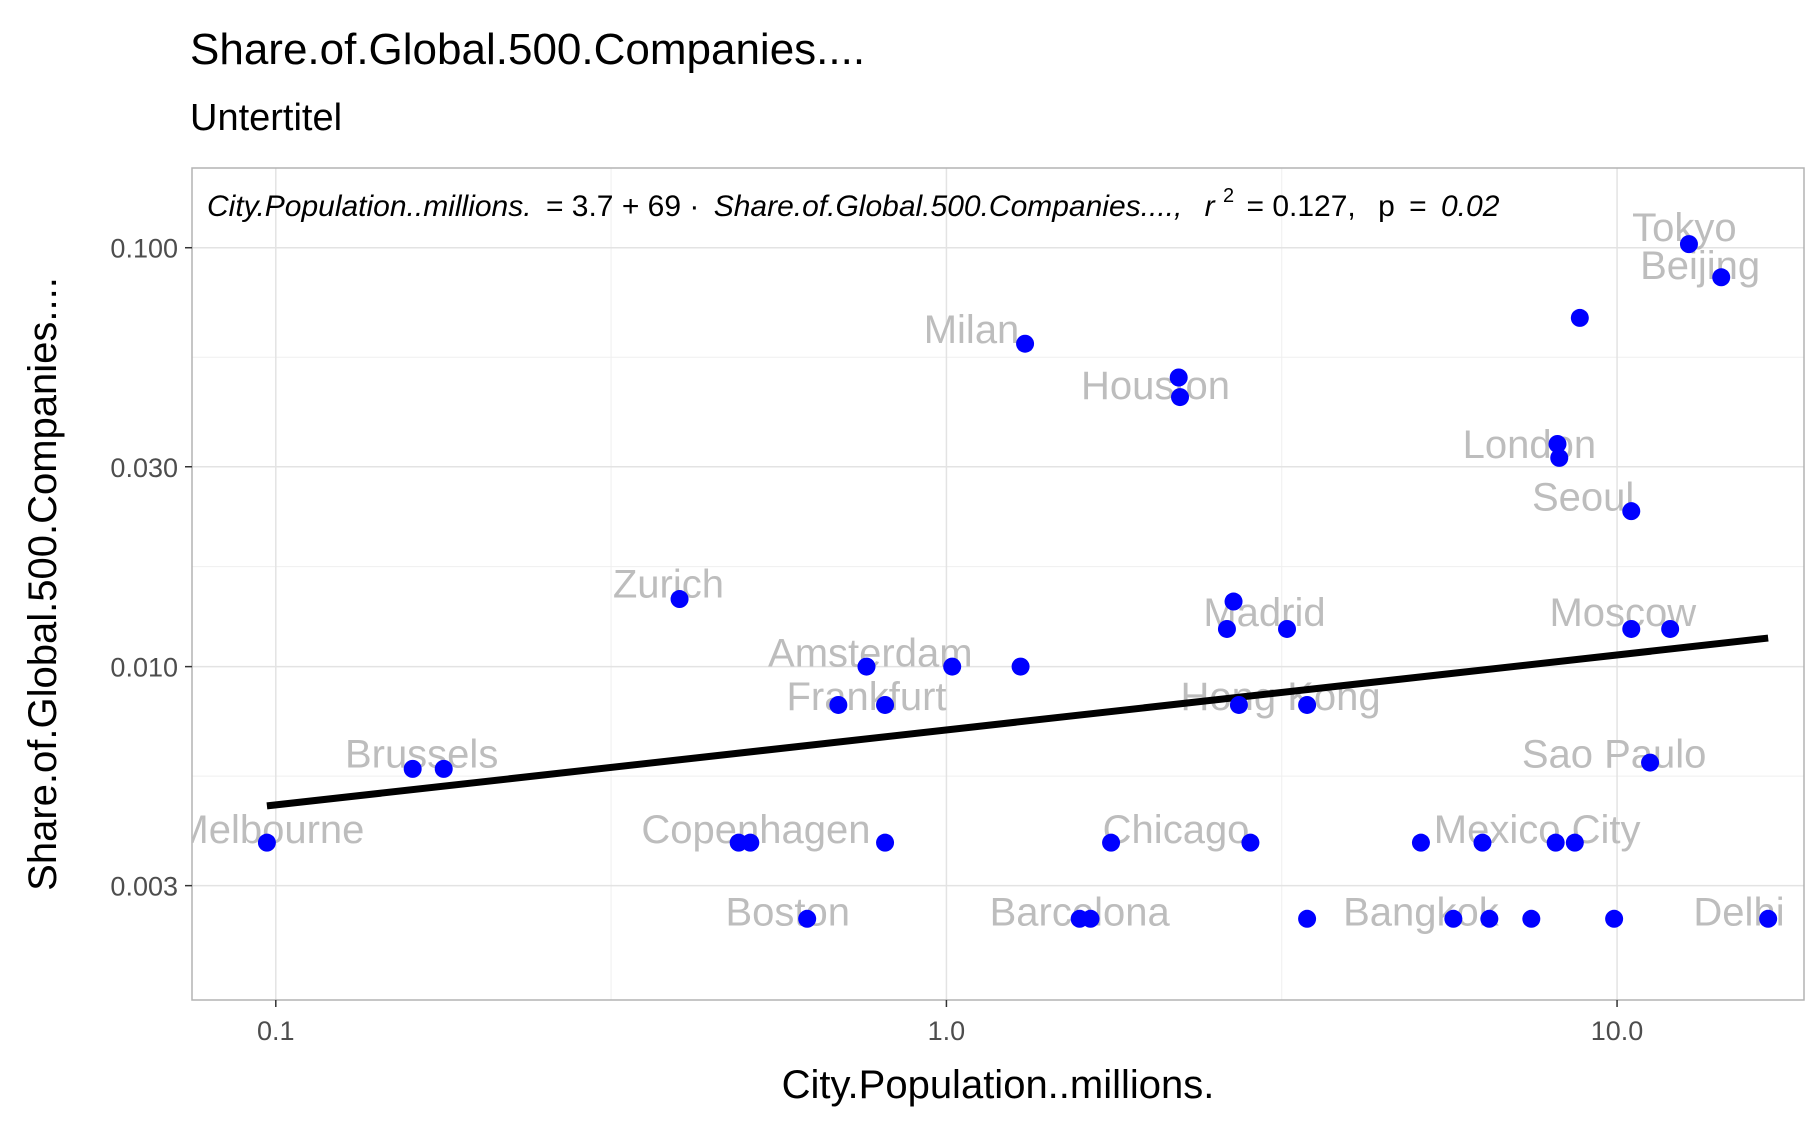 The width and height of the screenshot is (1818, 1128). I want to click on x-tick-label: 1.0, so click(947, 1031).